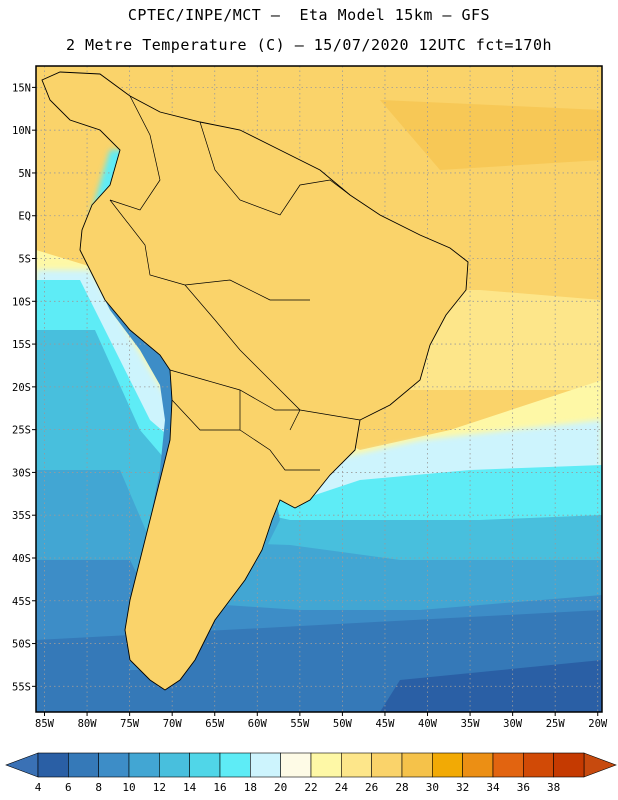 The image size is (618, 800). What do you see at coordinates (598, 724) in the screenshot?
I see `lon-tick-label: 20W` at bounding box center [598, 724].